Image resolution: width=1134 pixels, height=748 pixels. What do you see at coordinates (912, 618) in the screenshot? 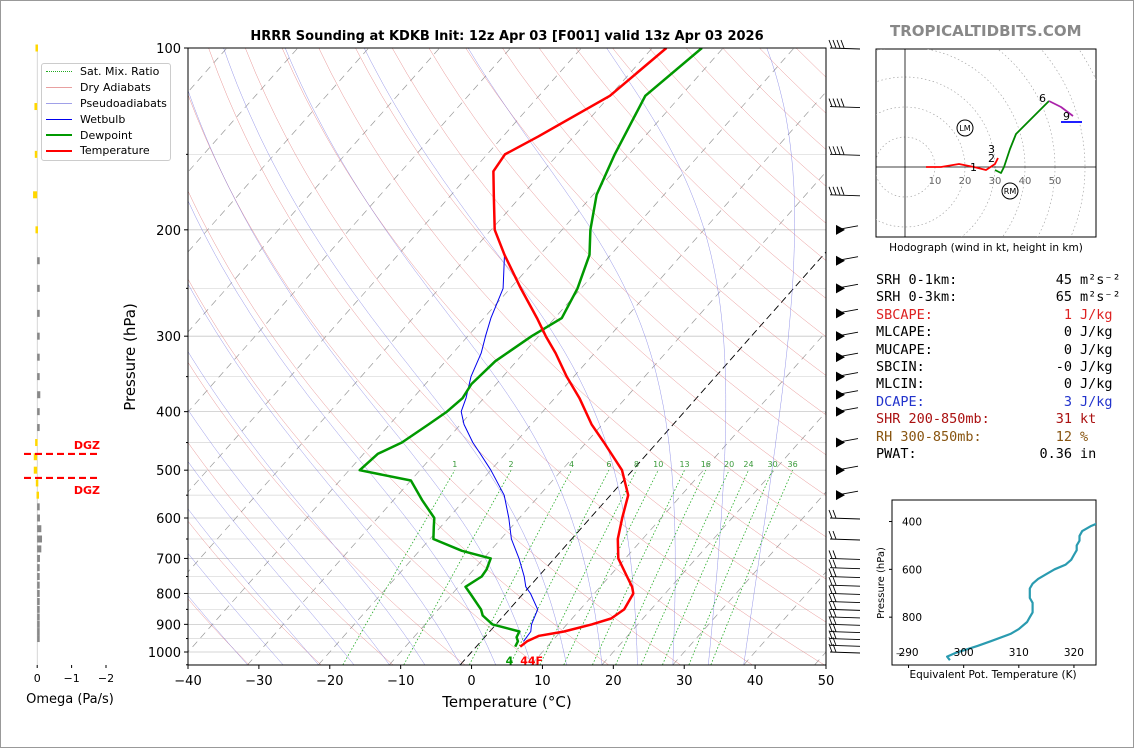
I see `theta-e-y-tick-label: 800` at bounding box center [912, 618].